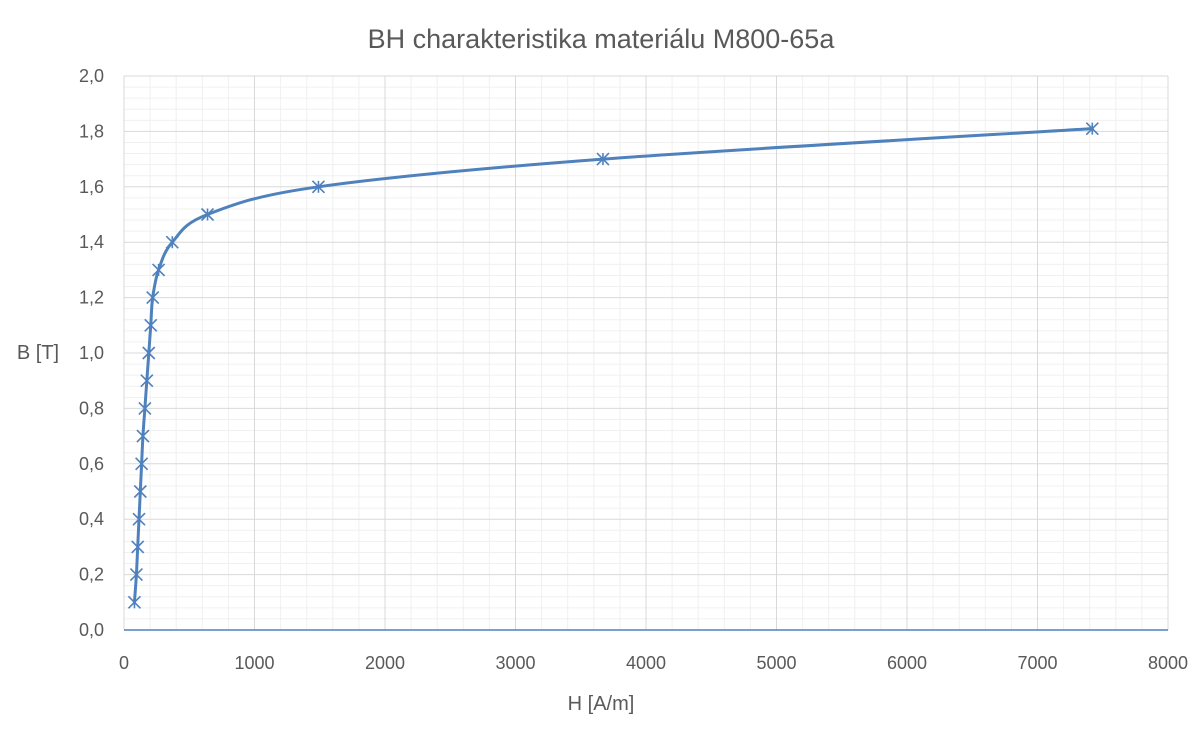 The image size is (1203, 747). I want to click on x-tick-label: 7000, so click(1037, 663).